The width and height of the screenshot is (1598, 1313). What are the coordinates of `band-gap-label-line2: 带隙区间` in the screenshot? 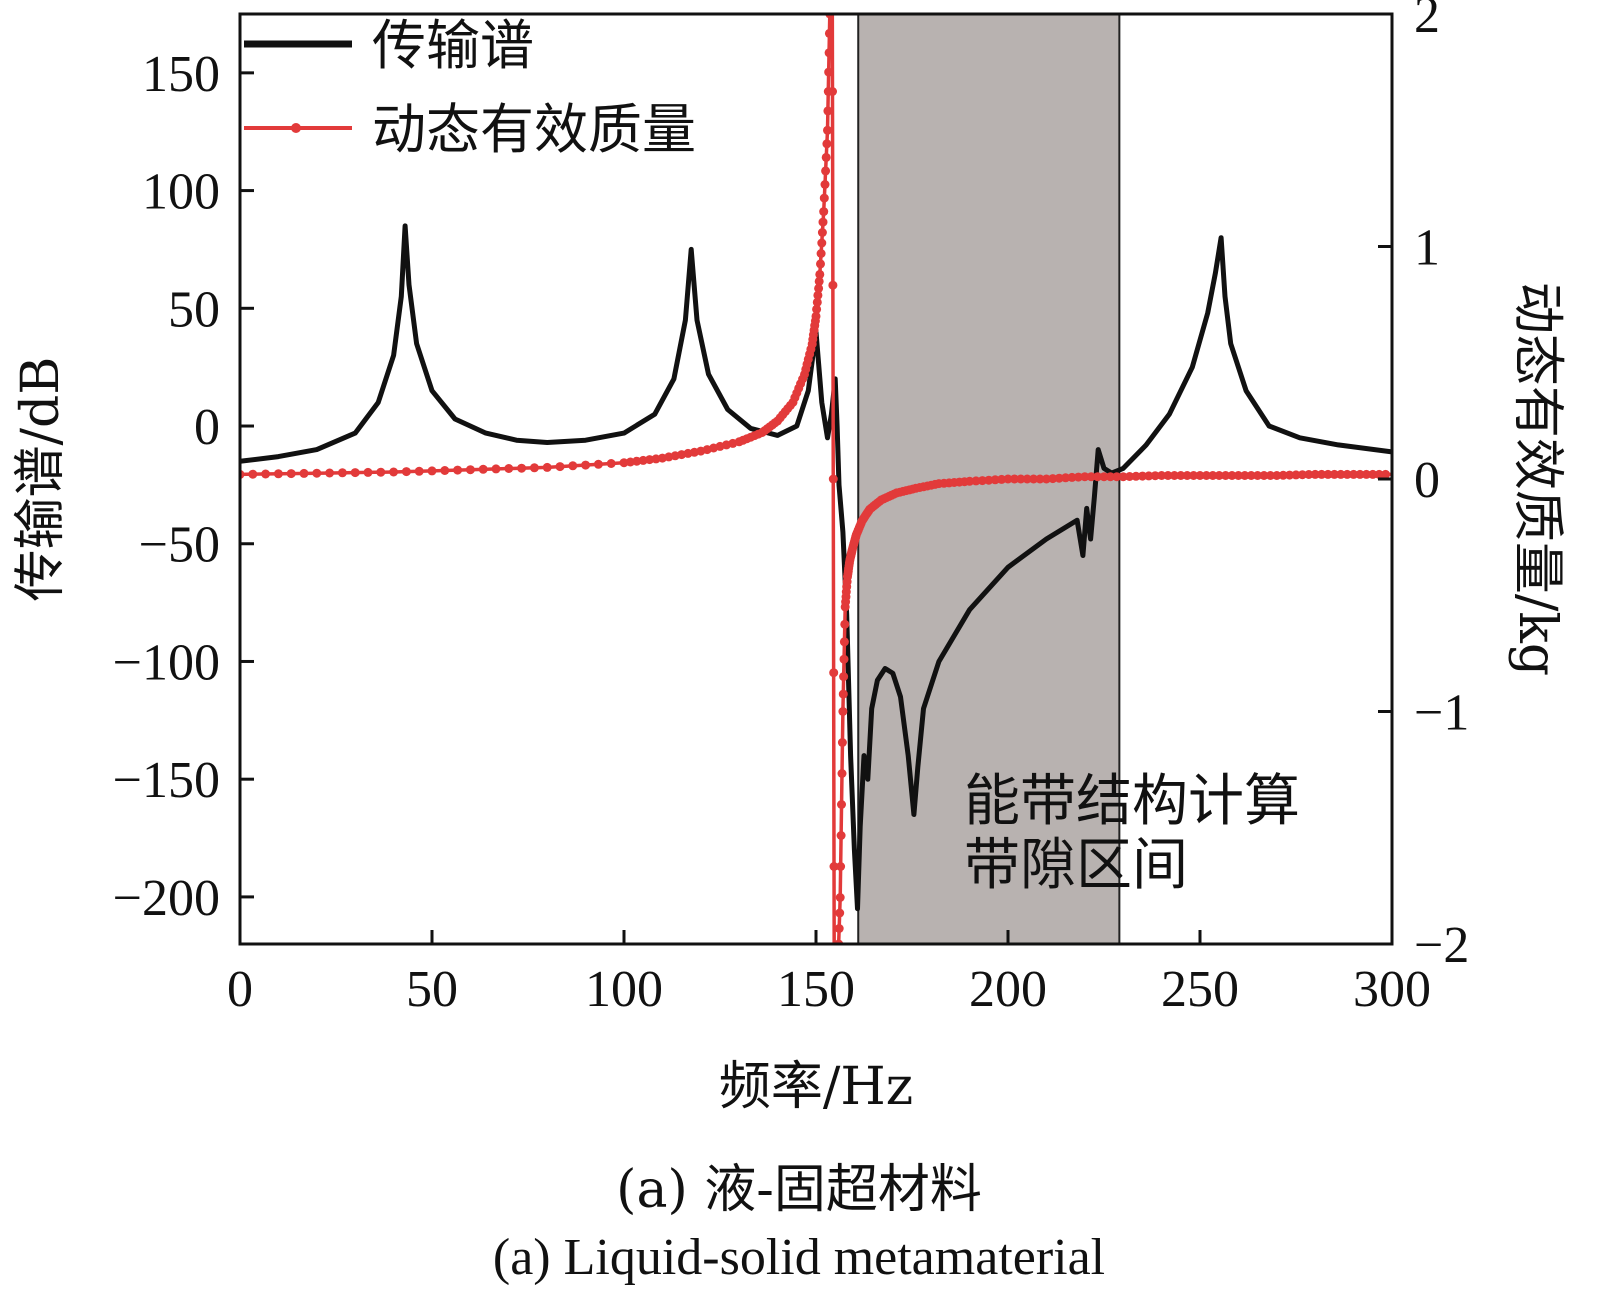 It's located at (1076, 865).